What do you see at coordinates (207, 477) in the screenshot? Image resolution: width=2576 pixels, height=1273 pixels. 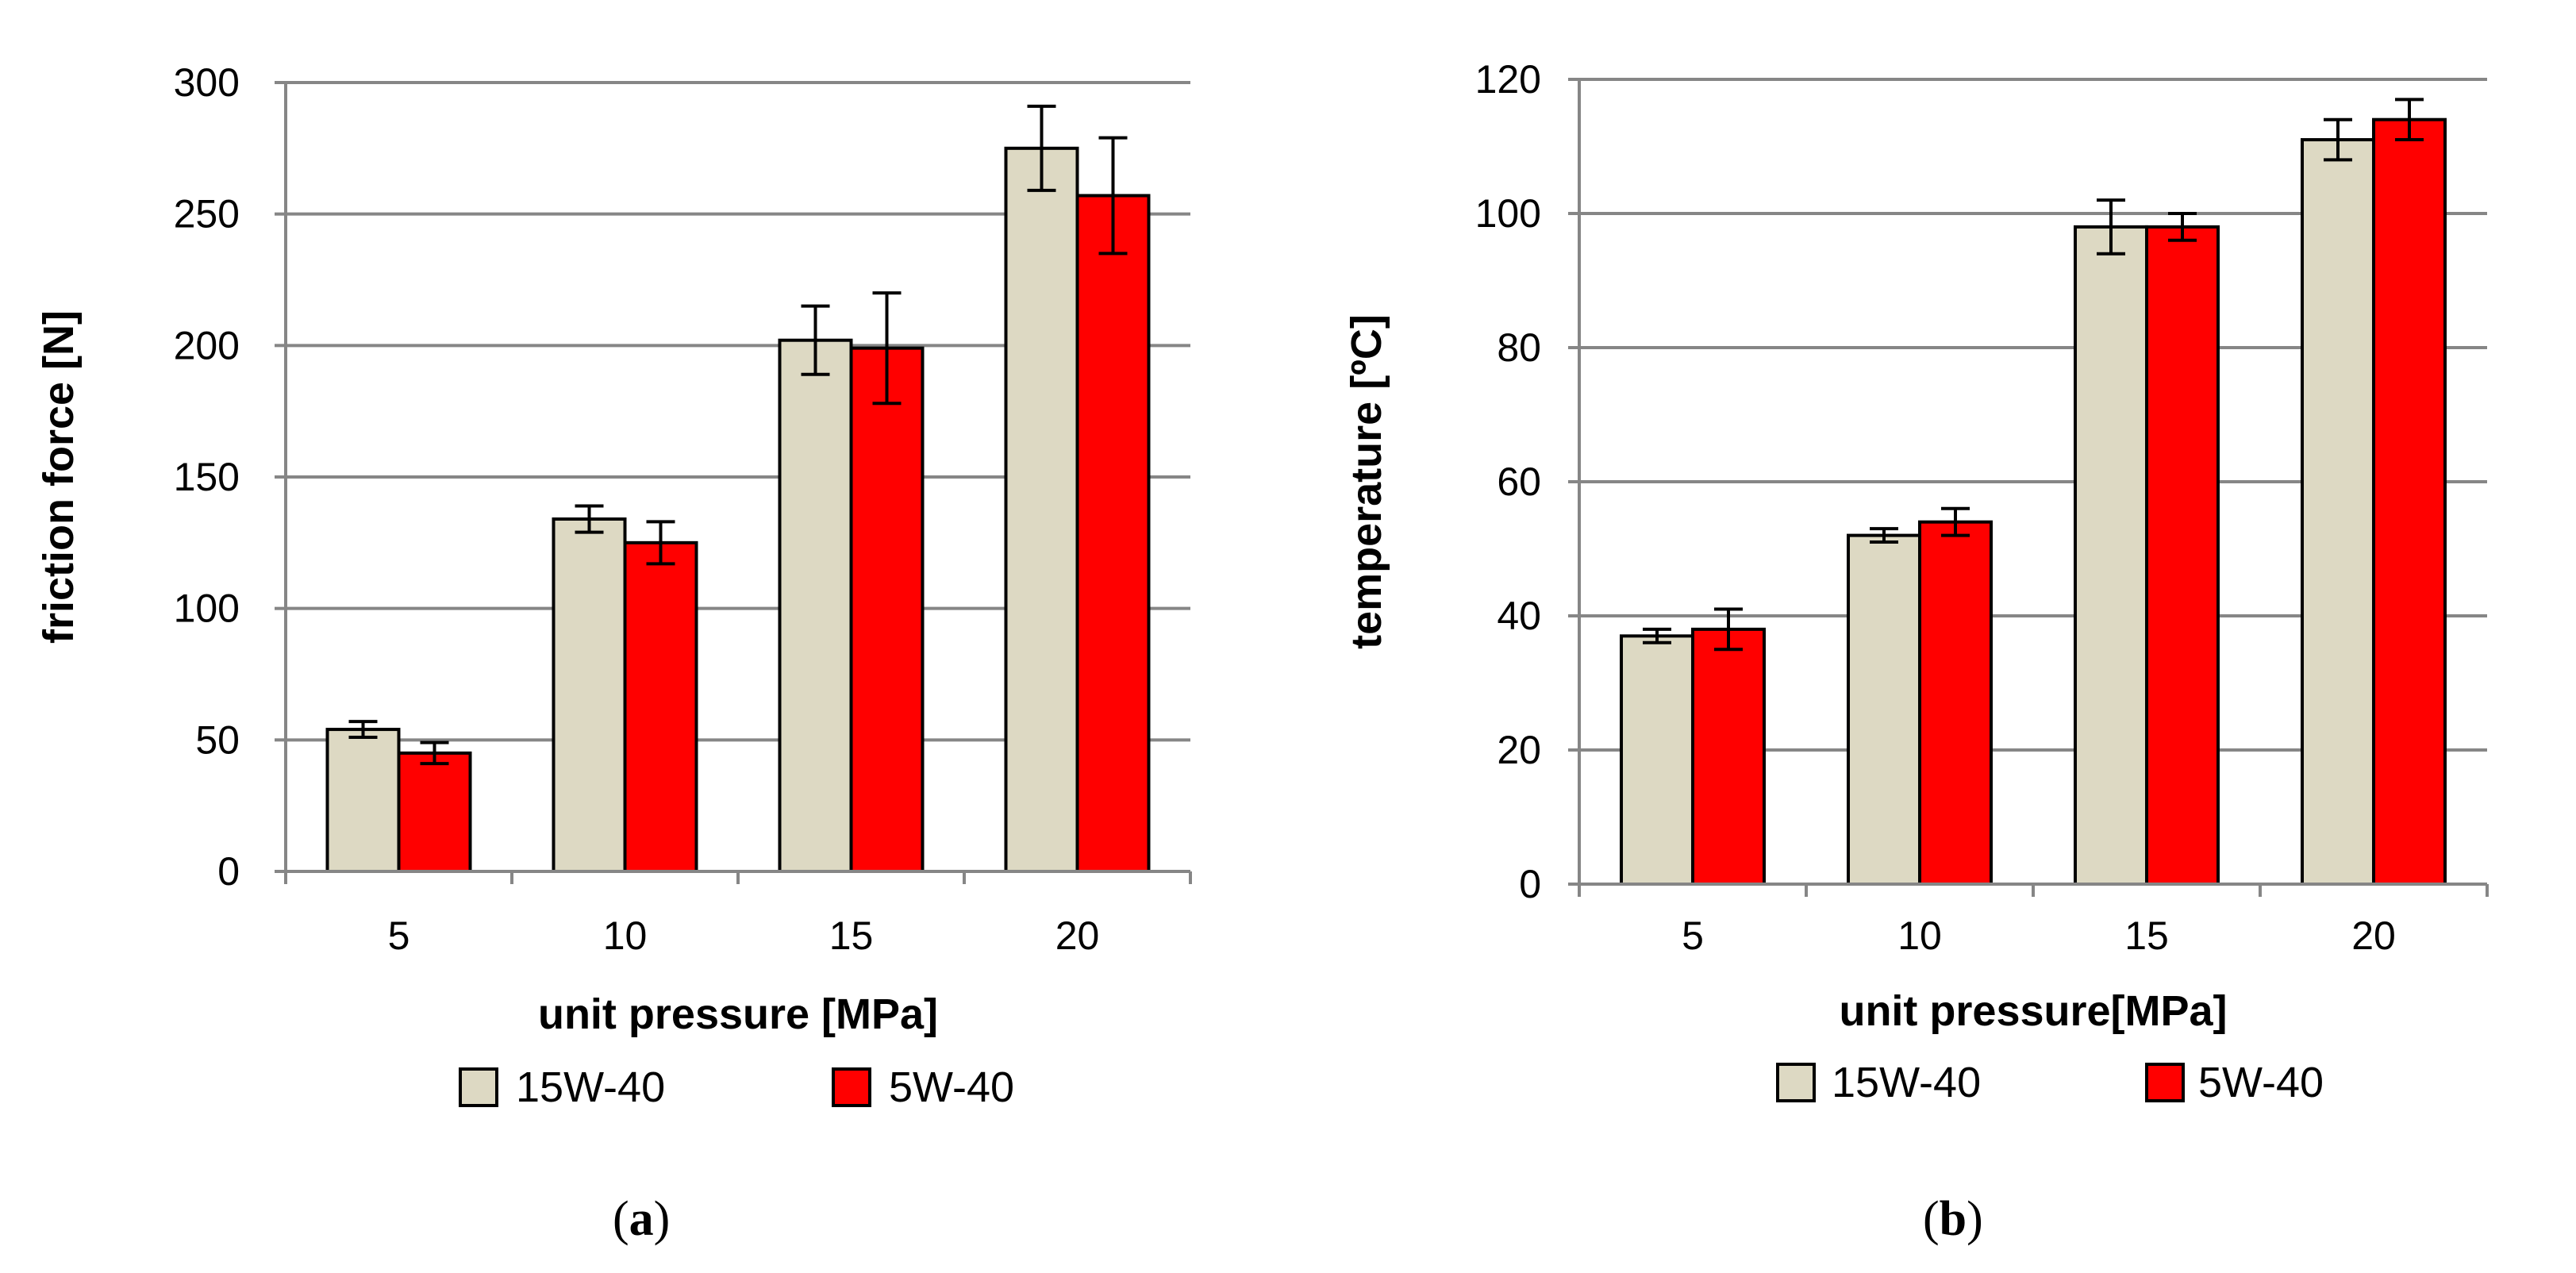 I see `y-tick-label: 150` at bounding box center [207, 477].